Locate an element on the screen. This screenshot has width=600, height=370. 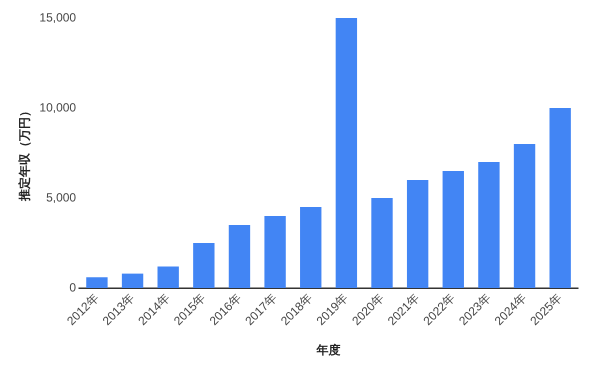
y-tick-label: 0 is located at coordinates (72, 287).